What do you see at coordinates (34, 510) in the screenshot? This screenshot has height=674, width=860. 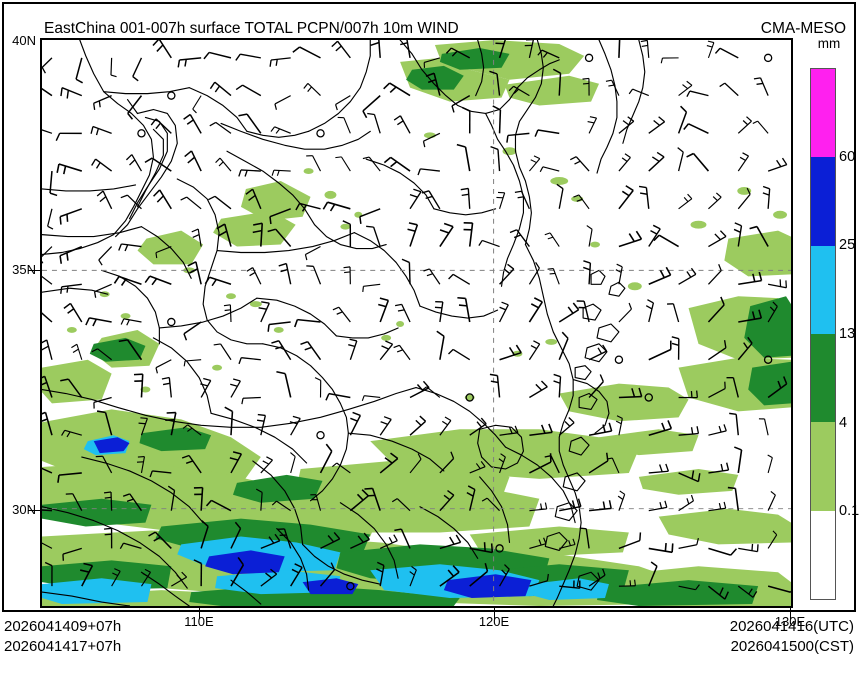 I see `ytick-mark-30n` at bounding box center [34, 510].